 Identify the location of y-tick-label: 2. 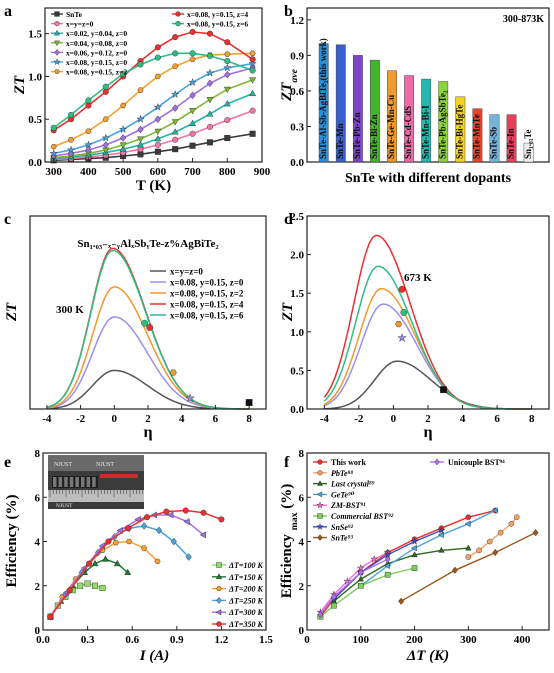
(302, 587).